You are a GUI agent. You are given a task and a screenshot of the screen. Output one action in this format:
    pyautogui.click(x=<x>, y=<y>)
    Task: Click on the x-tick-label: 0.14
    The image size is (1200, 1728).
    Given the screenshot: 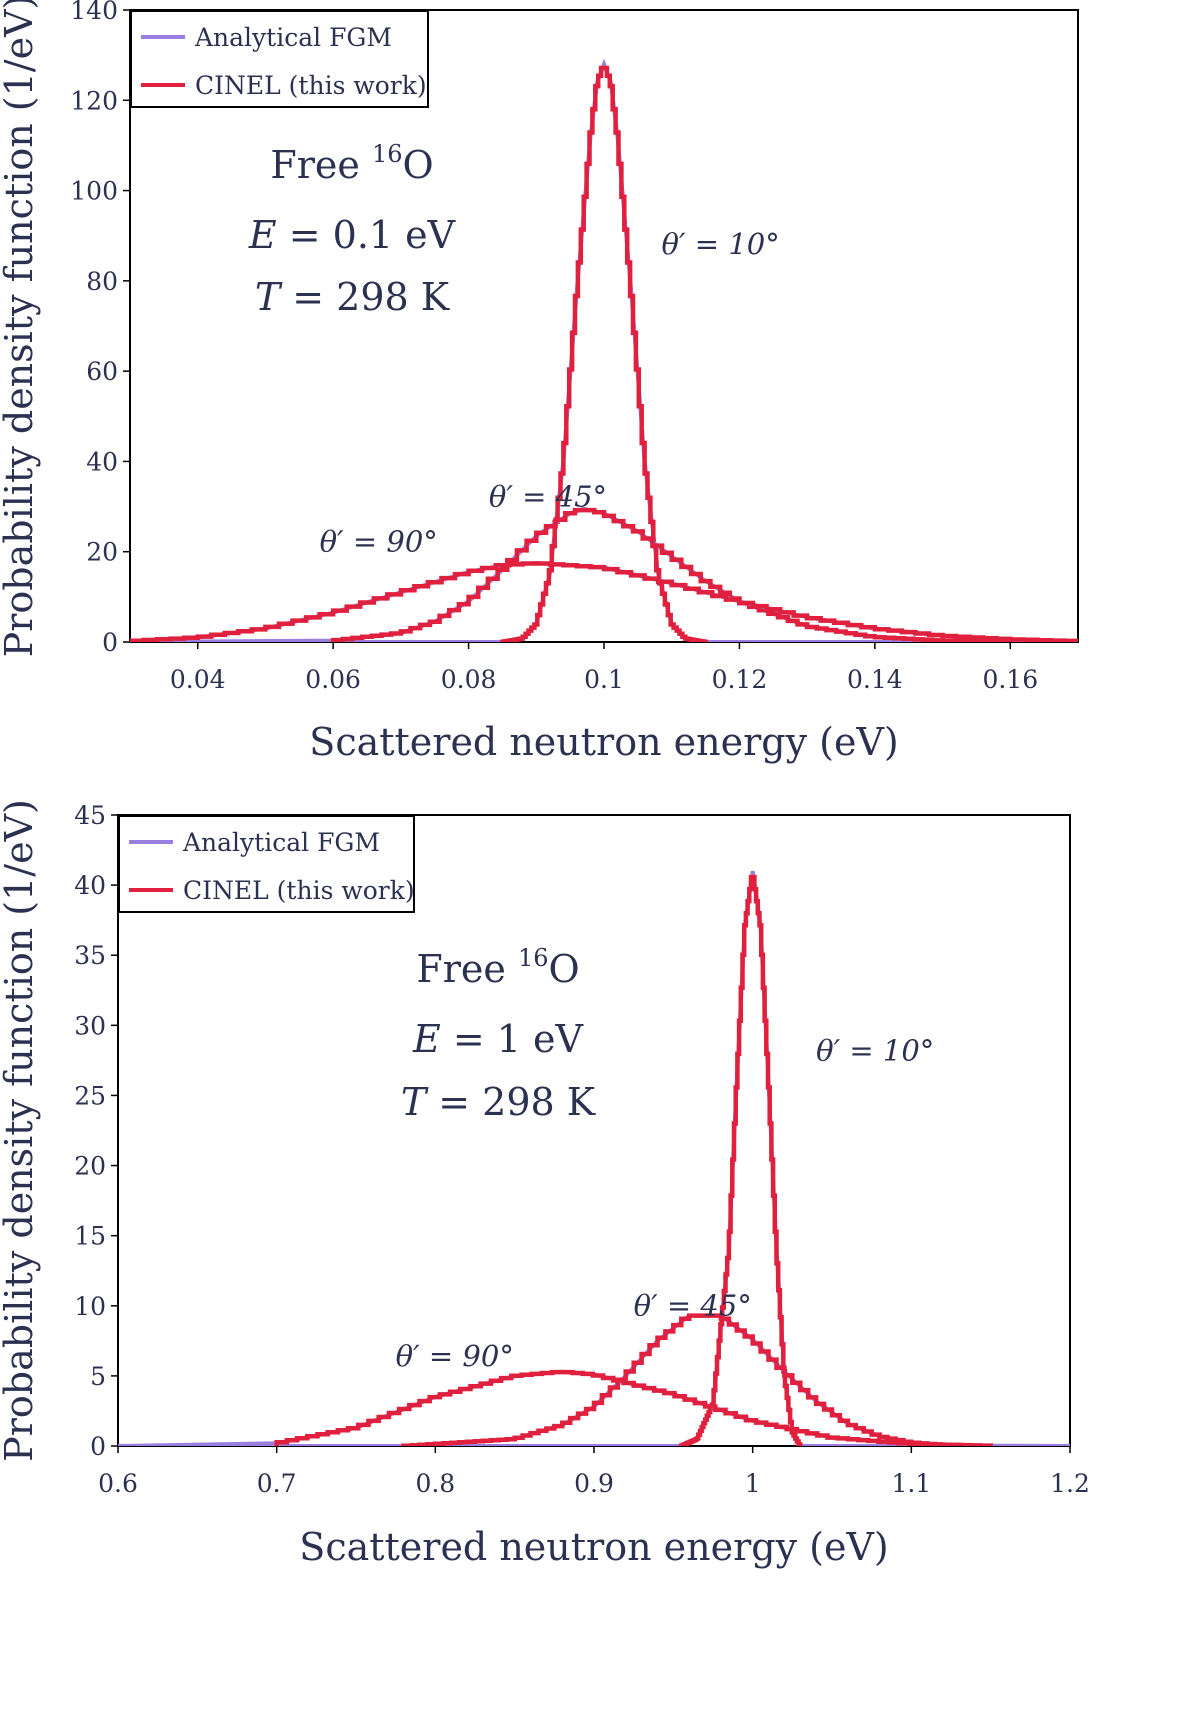 What is the action you would take?
    pyautogui.click(x=875, y=679)
    